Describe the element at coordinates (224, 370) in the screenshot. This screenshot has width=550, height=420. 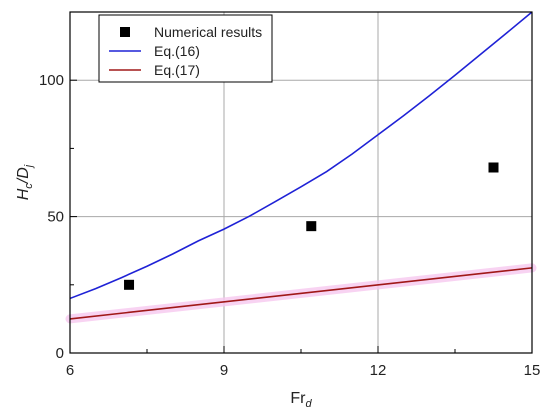
I see `x-tick-label: 9` at that location.